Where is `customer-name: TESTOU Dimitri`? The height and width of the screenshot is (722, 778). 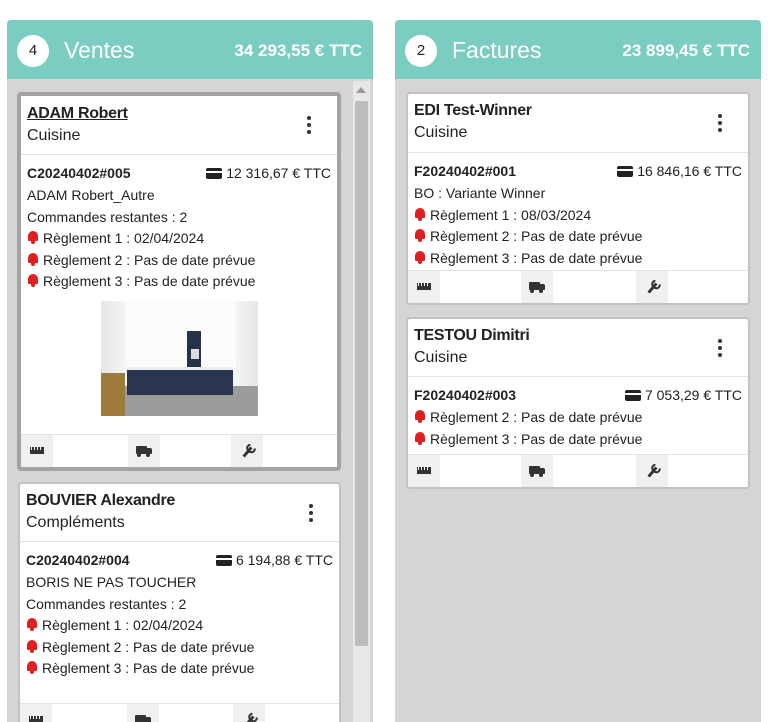 customer-name: TESTOU Dimitri is located at coordinates (472, 335).